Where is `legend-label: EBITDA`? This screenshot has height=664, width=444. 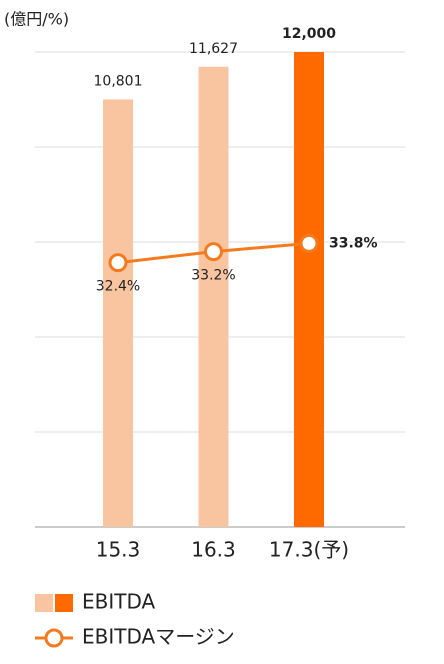
legend-label: EBITDA is located at coordinates (119, 602).